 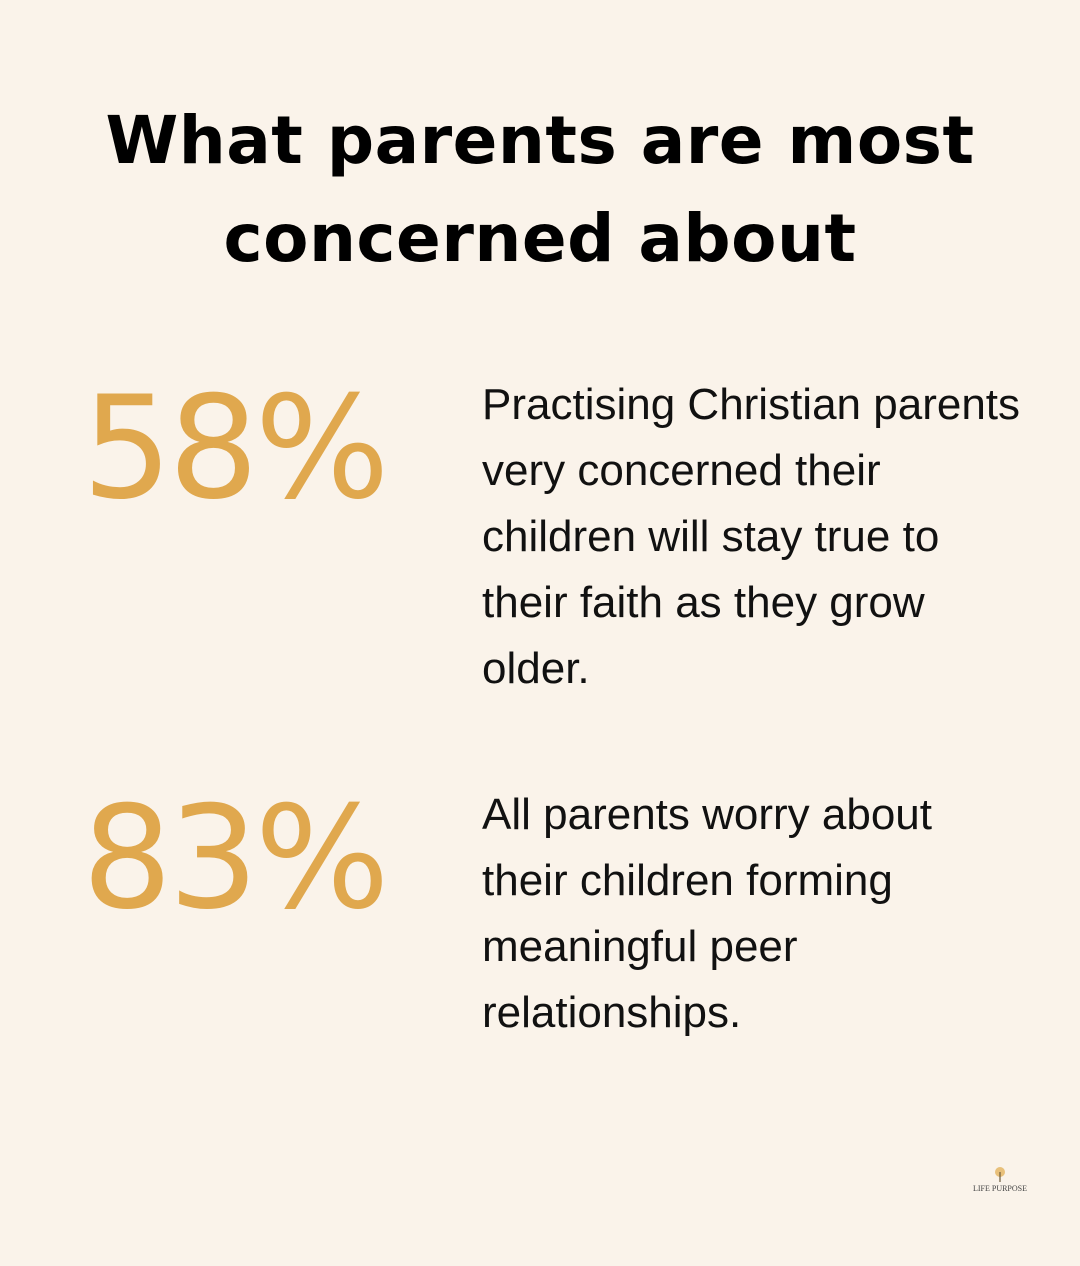 What do you see at coordinates (999, 1188) in the screenshot?
I see `logo-text: LIFE PURPOSE` at bounding box center [999, 1188].